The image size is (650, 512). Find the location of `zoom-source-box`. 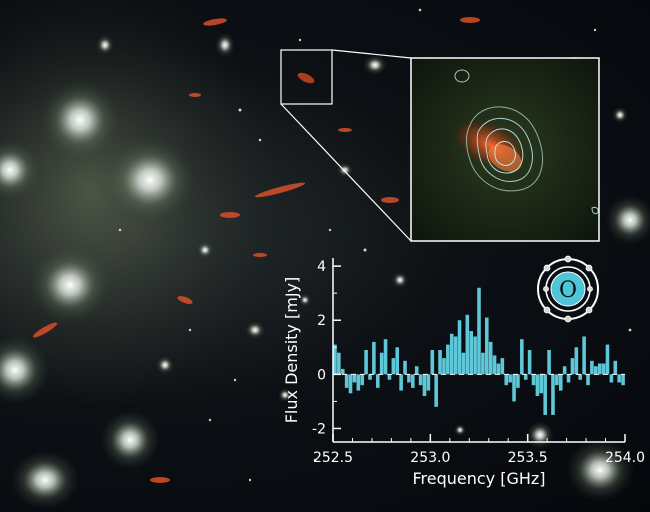

zoom-source-box is located at coordinates (306, 77).